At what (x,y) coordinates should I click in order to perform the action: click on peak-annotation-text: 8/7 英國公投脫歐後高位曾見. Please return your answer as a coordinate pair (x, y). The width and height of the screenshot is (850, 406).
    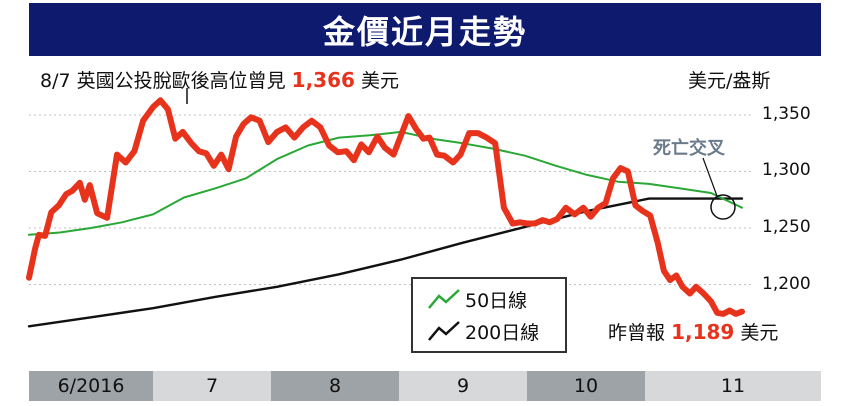
    Looking at the image, I should click on (163, 81).